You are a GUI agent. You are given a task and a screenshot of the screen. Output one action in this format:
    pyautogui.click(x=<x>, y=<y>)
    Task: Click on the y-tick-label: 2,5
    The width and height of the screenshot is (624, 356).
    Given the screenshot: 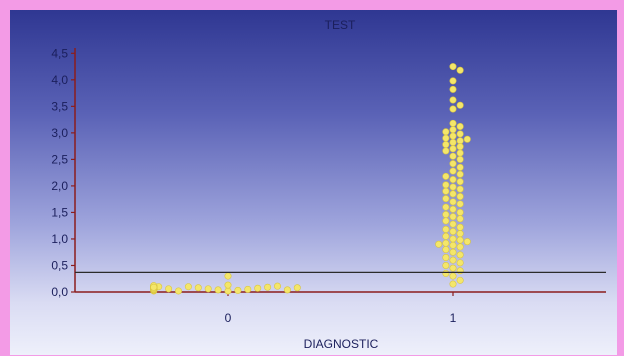 What is the action you would take?
    pyautogui.click(x=59, y=159)
    